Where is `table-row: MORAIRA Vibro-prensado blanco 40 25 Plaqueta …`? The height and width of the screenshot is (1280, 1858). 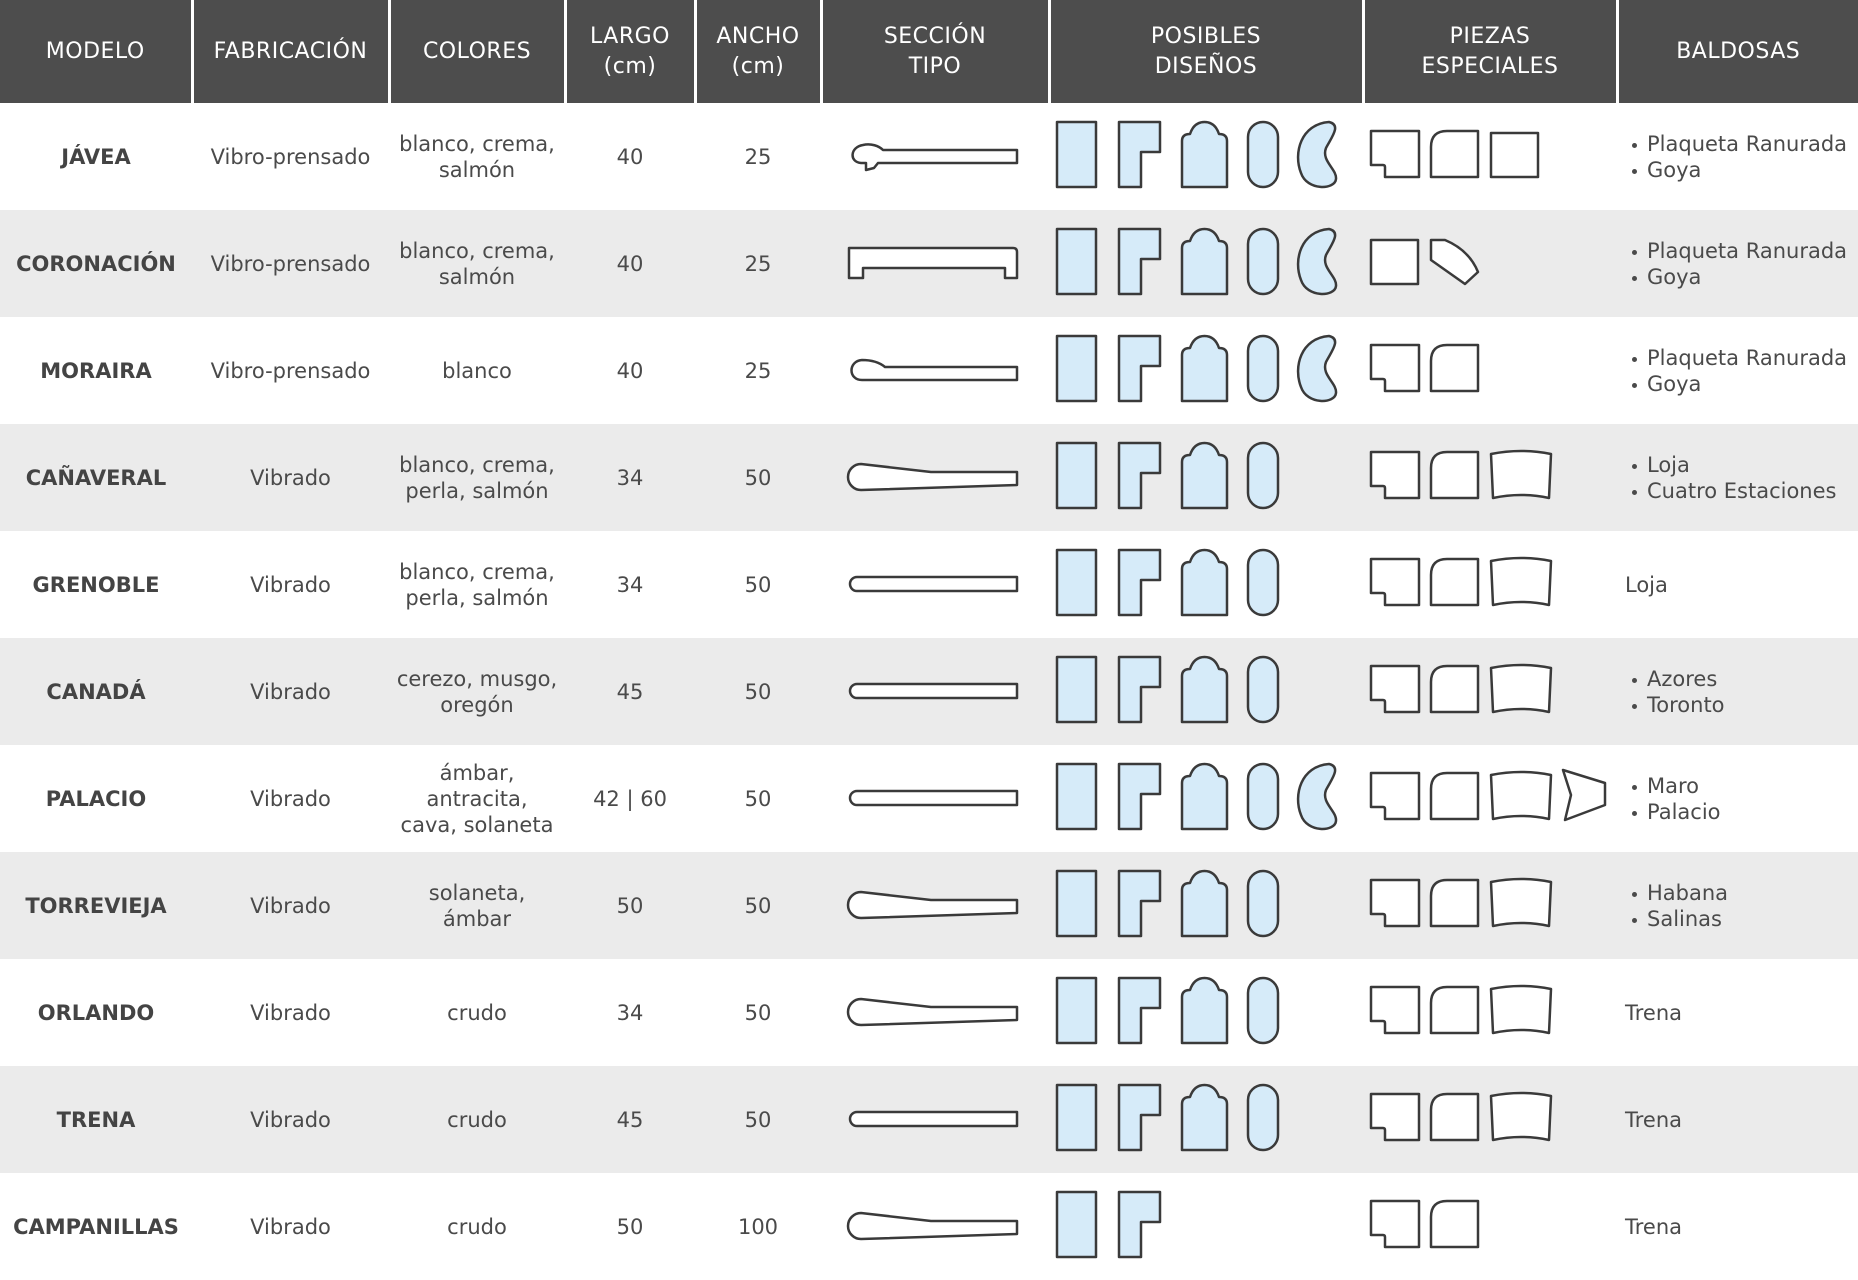
table-row: MORAIRA Vibro-prensado blanco 40 25 Plaqueta … is located at coordinates (929, 370).